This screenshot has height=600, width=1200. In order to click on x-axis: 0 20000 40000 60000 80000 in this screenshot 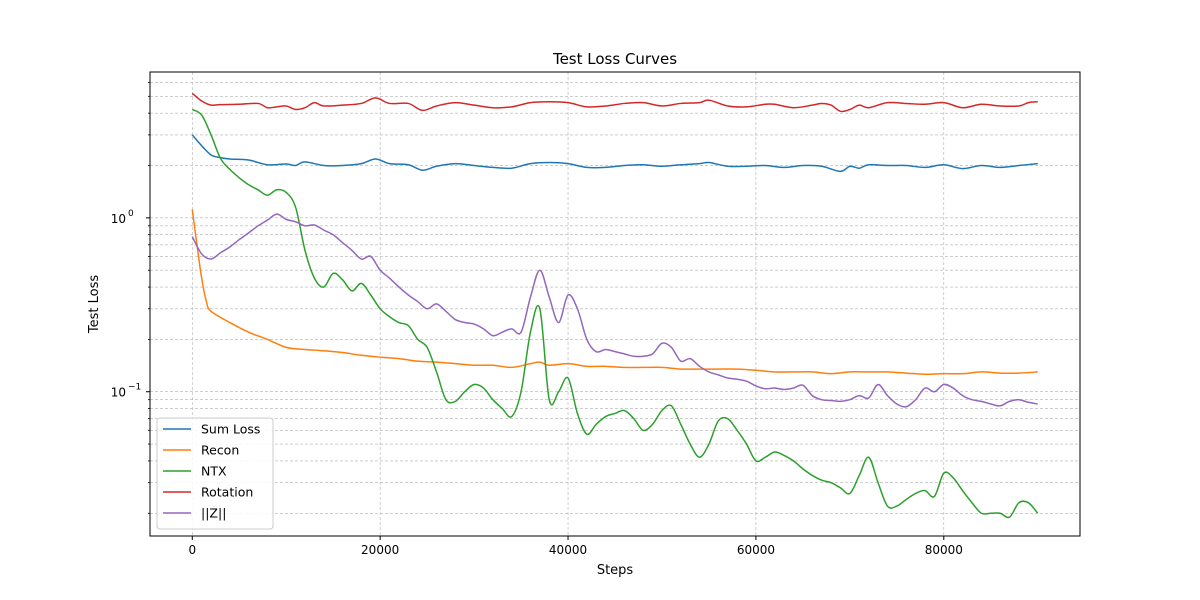, I will do `click(575, 546)`.